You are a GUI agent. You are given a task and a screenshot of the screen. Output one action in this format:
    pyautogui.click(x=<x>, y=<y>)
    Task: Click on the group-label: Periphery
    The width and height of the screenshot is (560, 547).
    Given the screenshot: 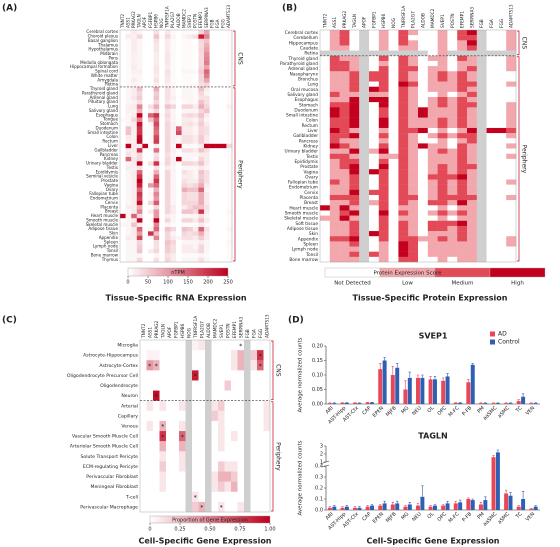 What is the action you would take?
    pyautogui.click(x=278, y=456)
    